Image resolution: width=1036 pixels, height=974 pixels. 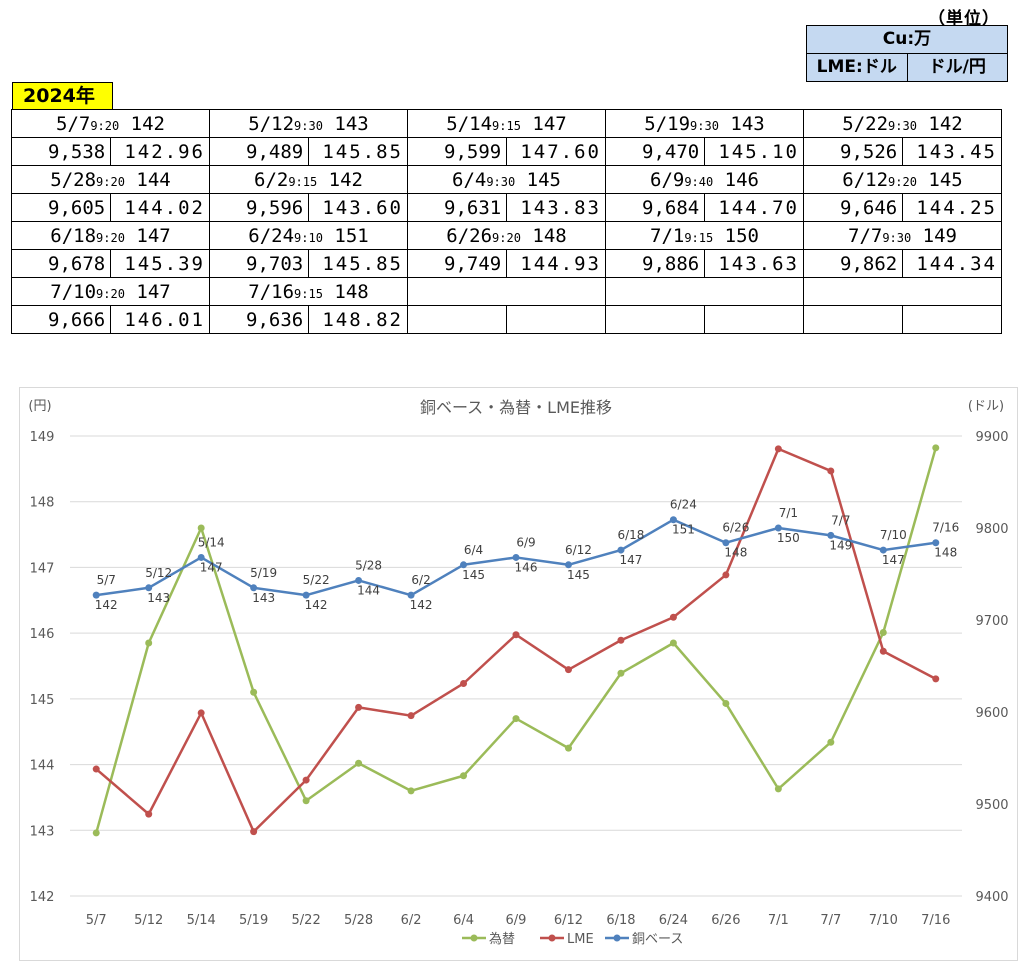 I want to click on table-cell-date-base: 5/289:20 144, so click(x=110, y=179).